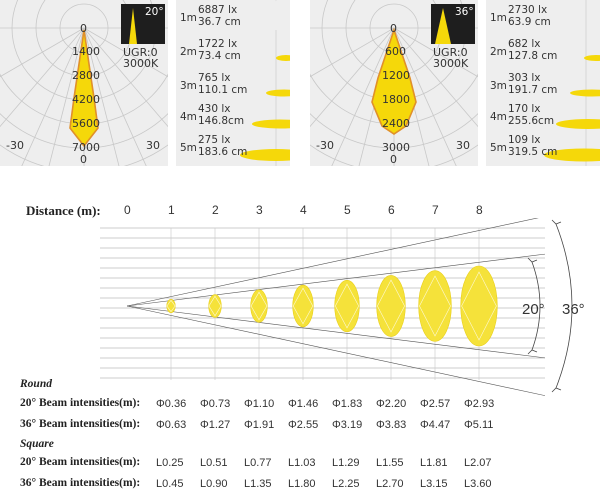 The height and width of the screenshot is (504, 600). What do you see at coordinates (63, 210) in the screenshot?
I see `distance-title: Distance (m):` at bounding box center [63, 210].